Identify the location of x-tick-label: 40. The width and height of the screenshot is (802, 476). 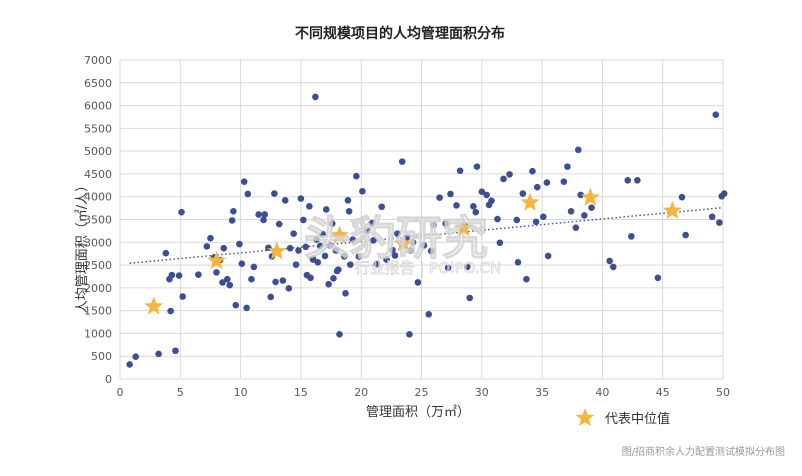
(602, 392).